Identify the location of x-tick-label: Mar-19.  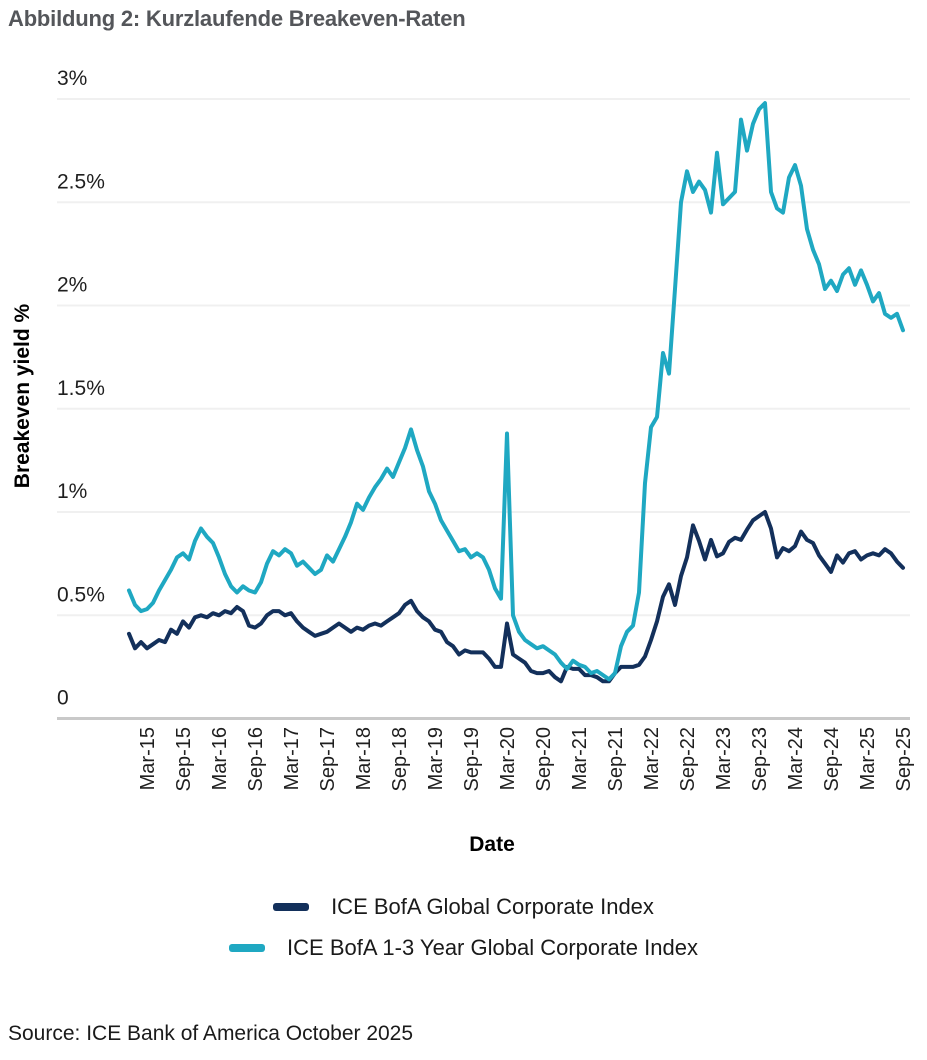
(436, 758).